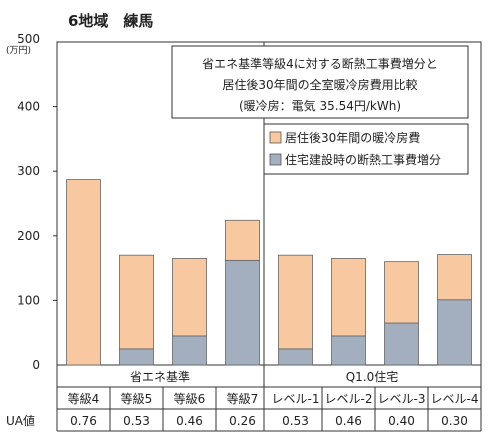 This screenshot has height=439, width=495. What do you see at coordinates (110, 21) in the screenshot?
I see `chart-title: 6地域 練馬` at bounding box center [110, 21].